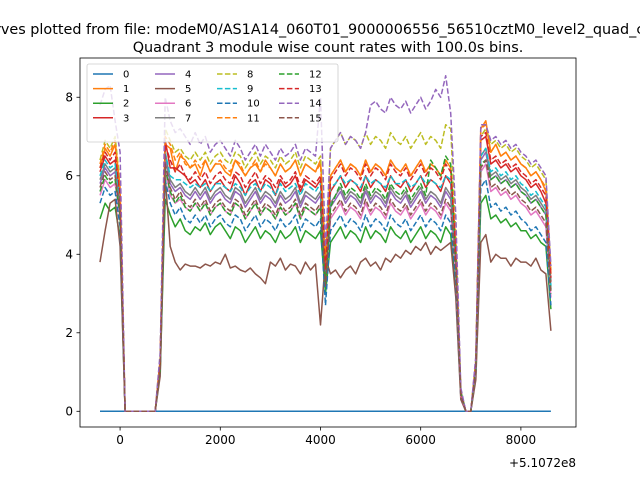 This screenshot has width=640, height=480. I want to click on y-tick-label: 6, so click(69, 176).